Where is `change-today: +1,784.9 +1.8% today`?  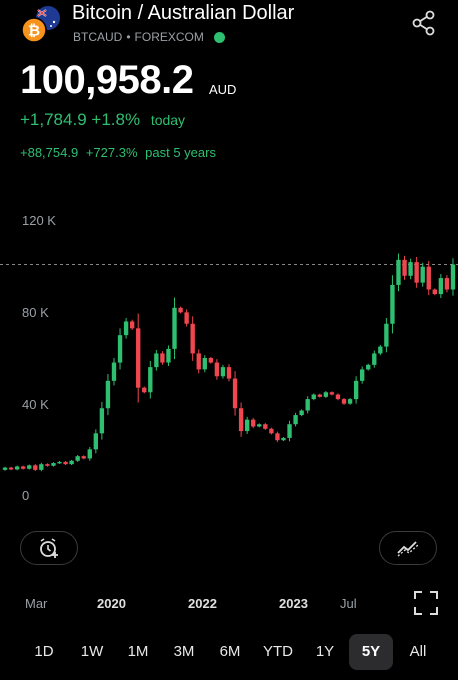
change-today: +1,784.9 +1.8% today is located at coordinates (102, 120).